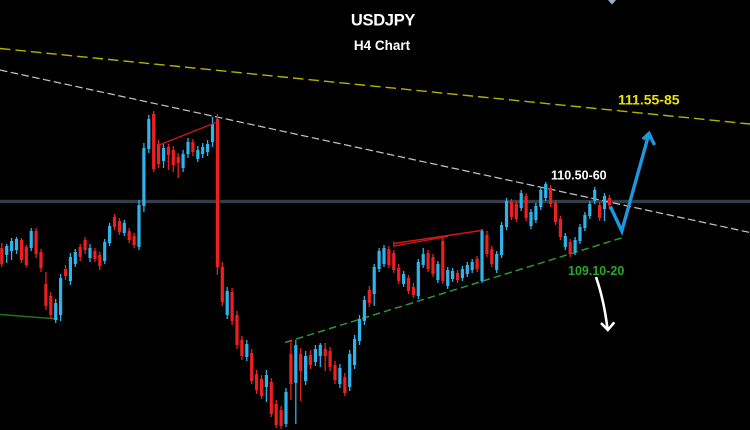  What do you see at coordinates (579, 176) in the screenshot?
I see `svg-text: 110.50-60` at bounding box center [579, 176].